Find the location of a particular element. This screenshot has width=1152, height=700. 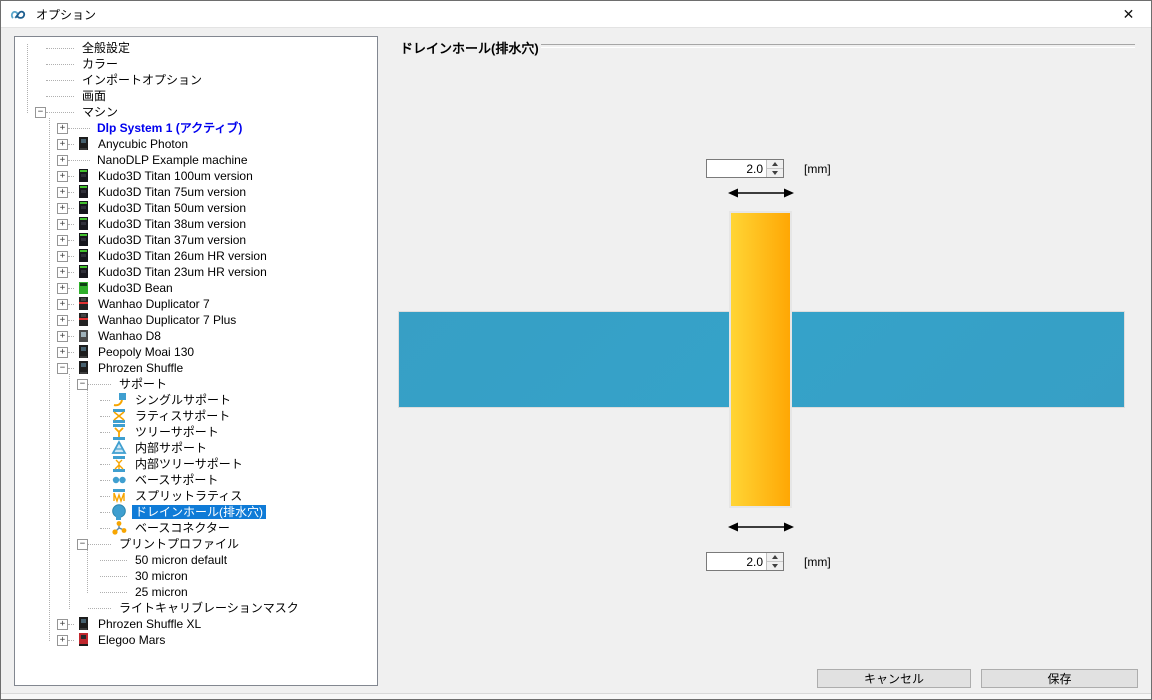

tree-item: ベースコネクター is located at coordinates (196, 528).